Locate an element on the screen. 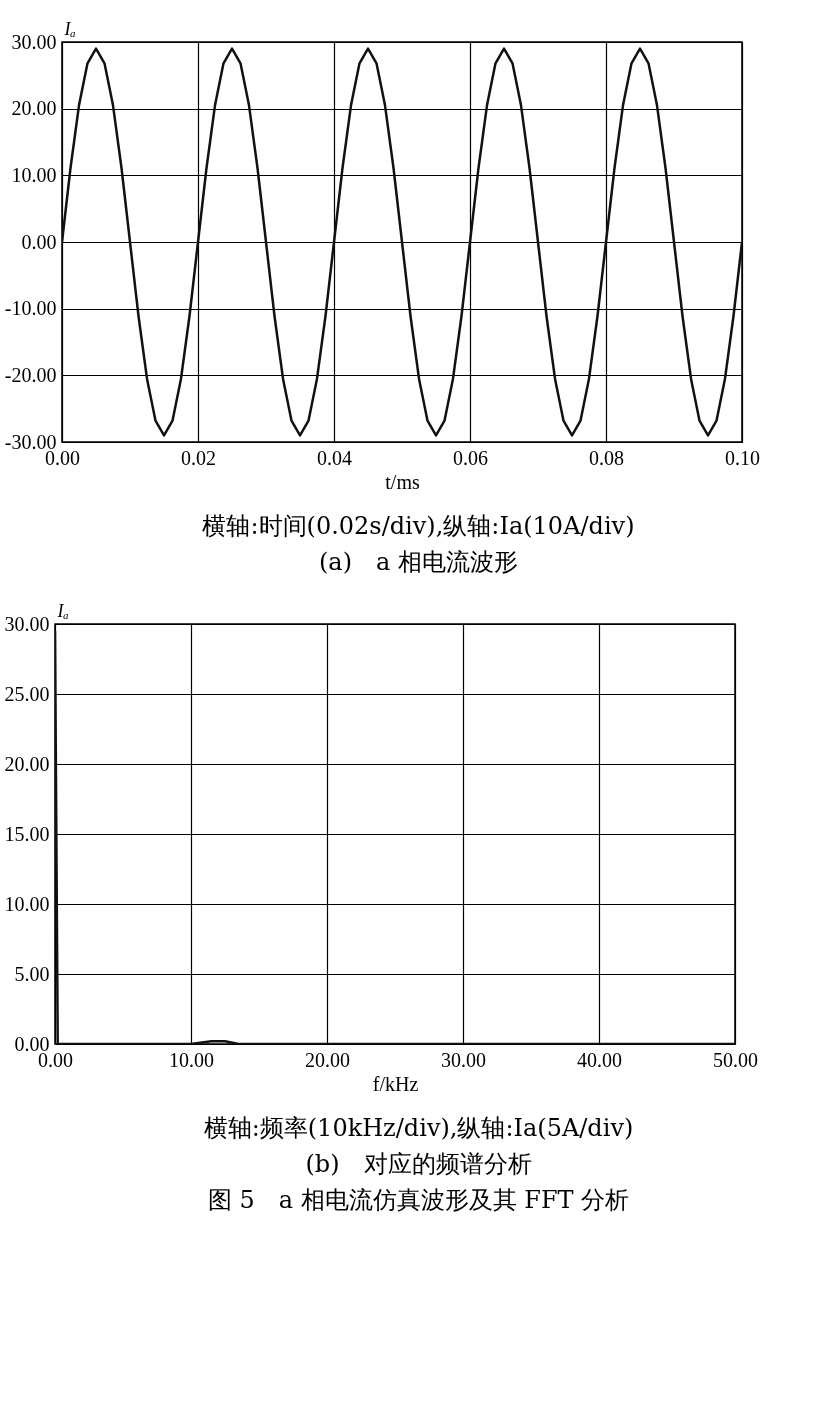 The height and width of the screenshot is (1409, 837). x-tick-label: 0.02 is located at coordinates (198, 457).